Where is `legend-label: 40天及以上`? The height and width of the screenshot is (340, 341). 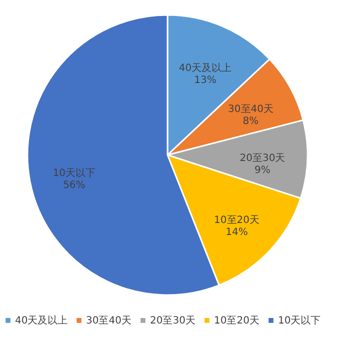 legend-label: 40天及以上 is located at coordinates (41, 320).